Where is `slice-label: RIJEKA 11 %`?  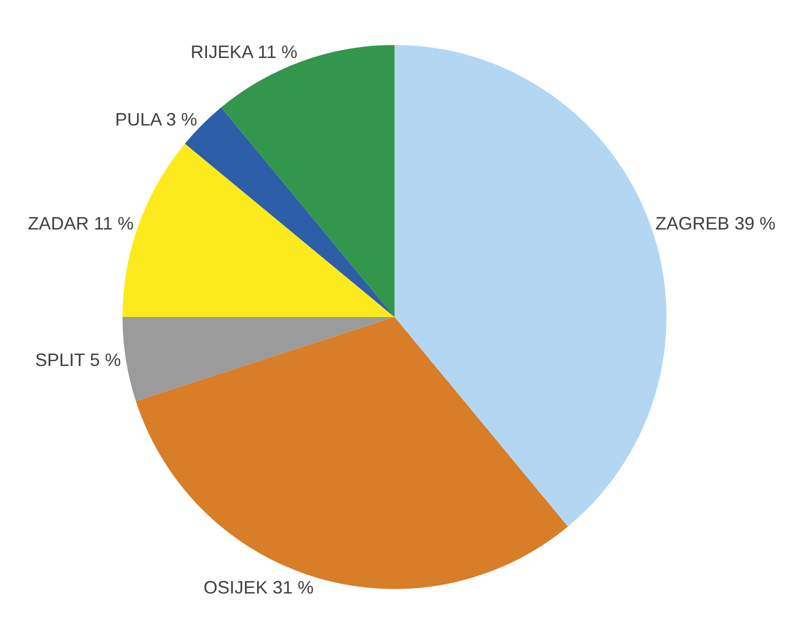
slice-label: RIJEKA 11 % is located at coordinates (244, 52).